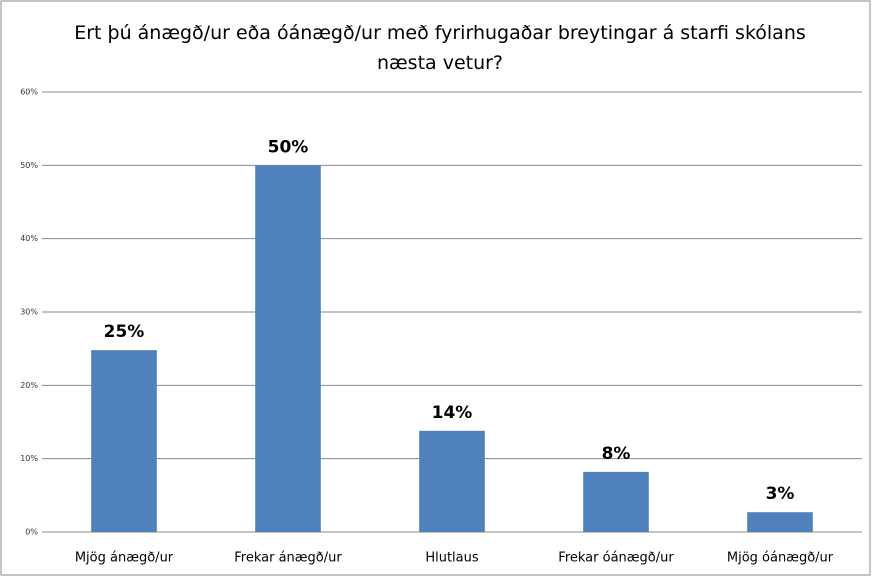  I want to click on y-tick-label: 50%, so click(29, 165).